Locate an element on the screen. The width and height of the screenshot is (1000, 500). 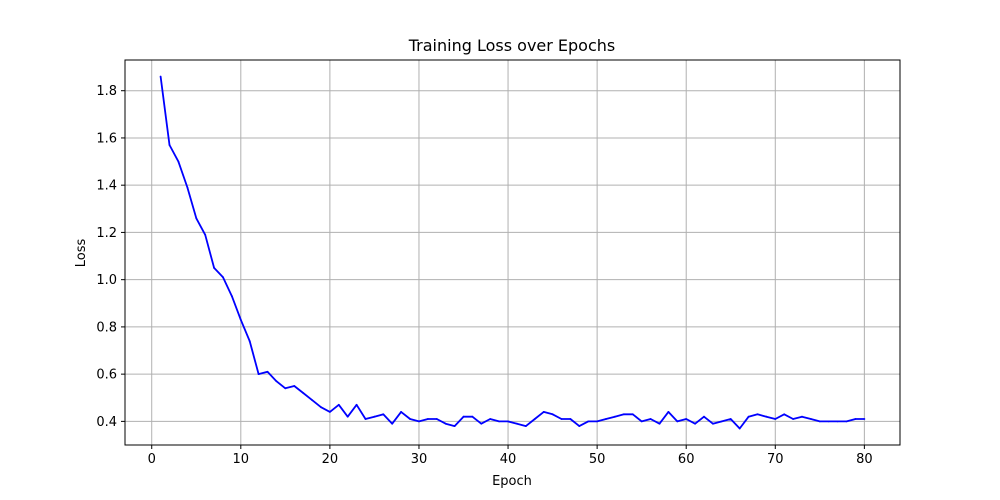
x-tick-label: 0 is located at coordinates (152, 459).